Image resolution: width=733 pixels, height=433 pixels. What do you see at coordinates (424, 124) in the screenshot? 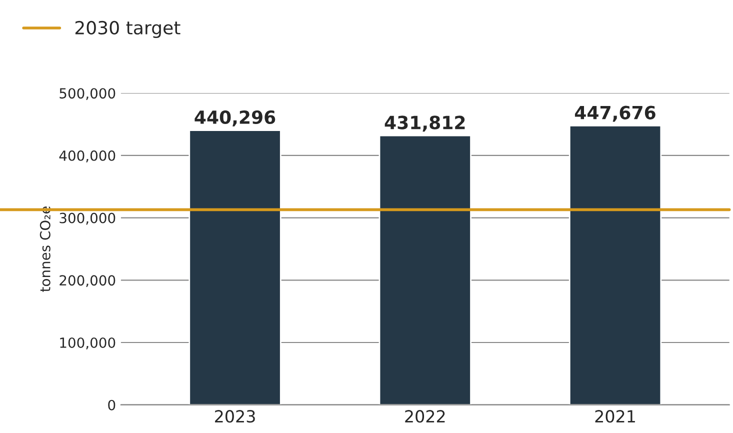
I see `data-label: 431,812` at bounding box center [424, 124].